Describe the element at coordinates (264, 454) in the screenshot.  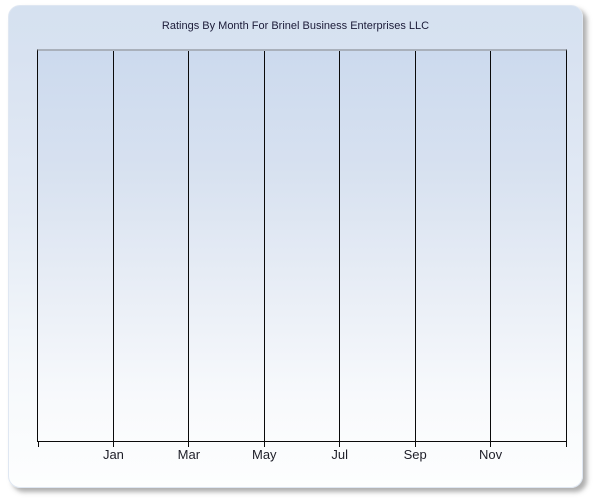
I see `x-axis-label: May` at that location.